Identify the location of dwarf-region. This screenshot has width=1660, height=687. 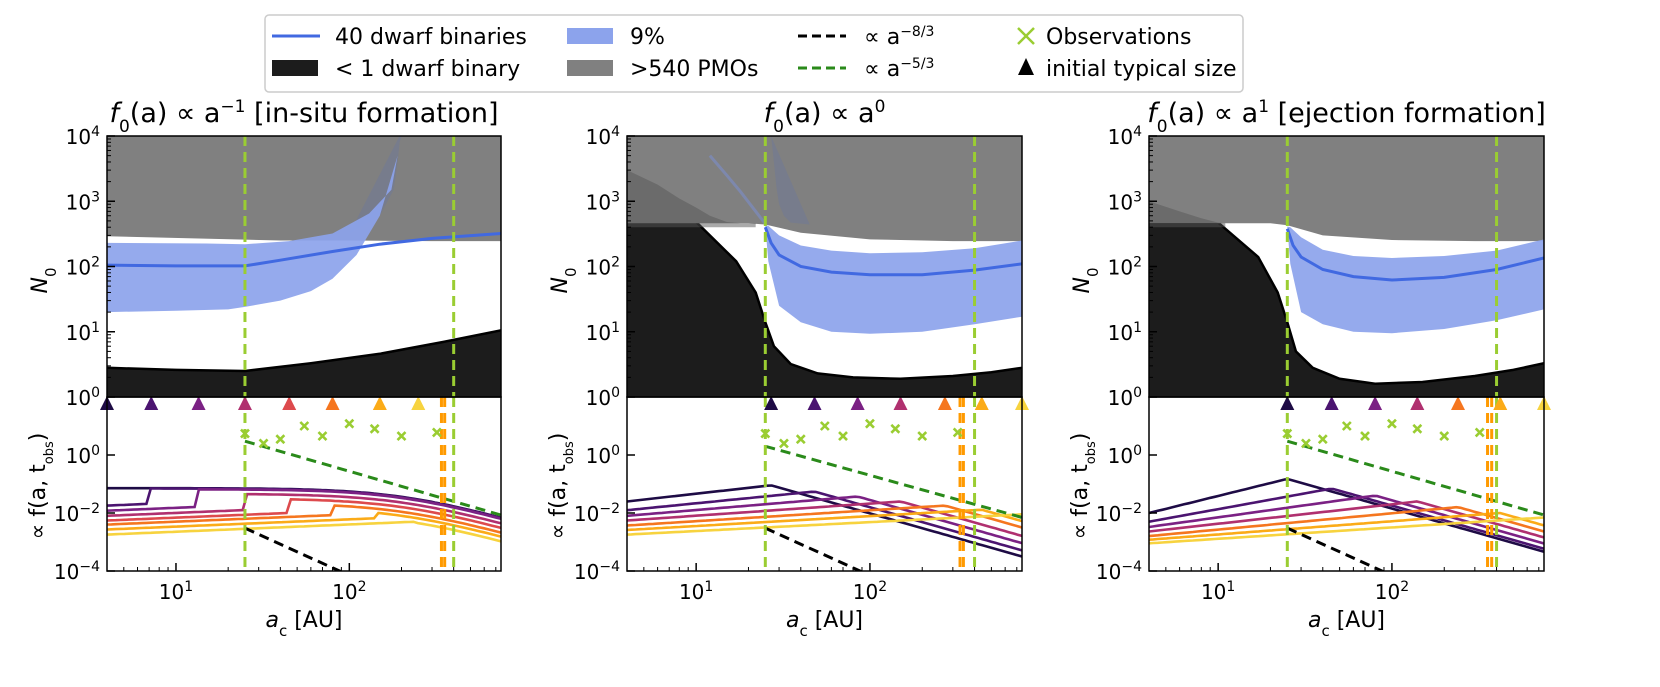
(824, 309).